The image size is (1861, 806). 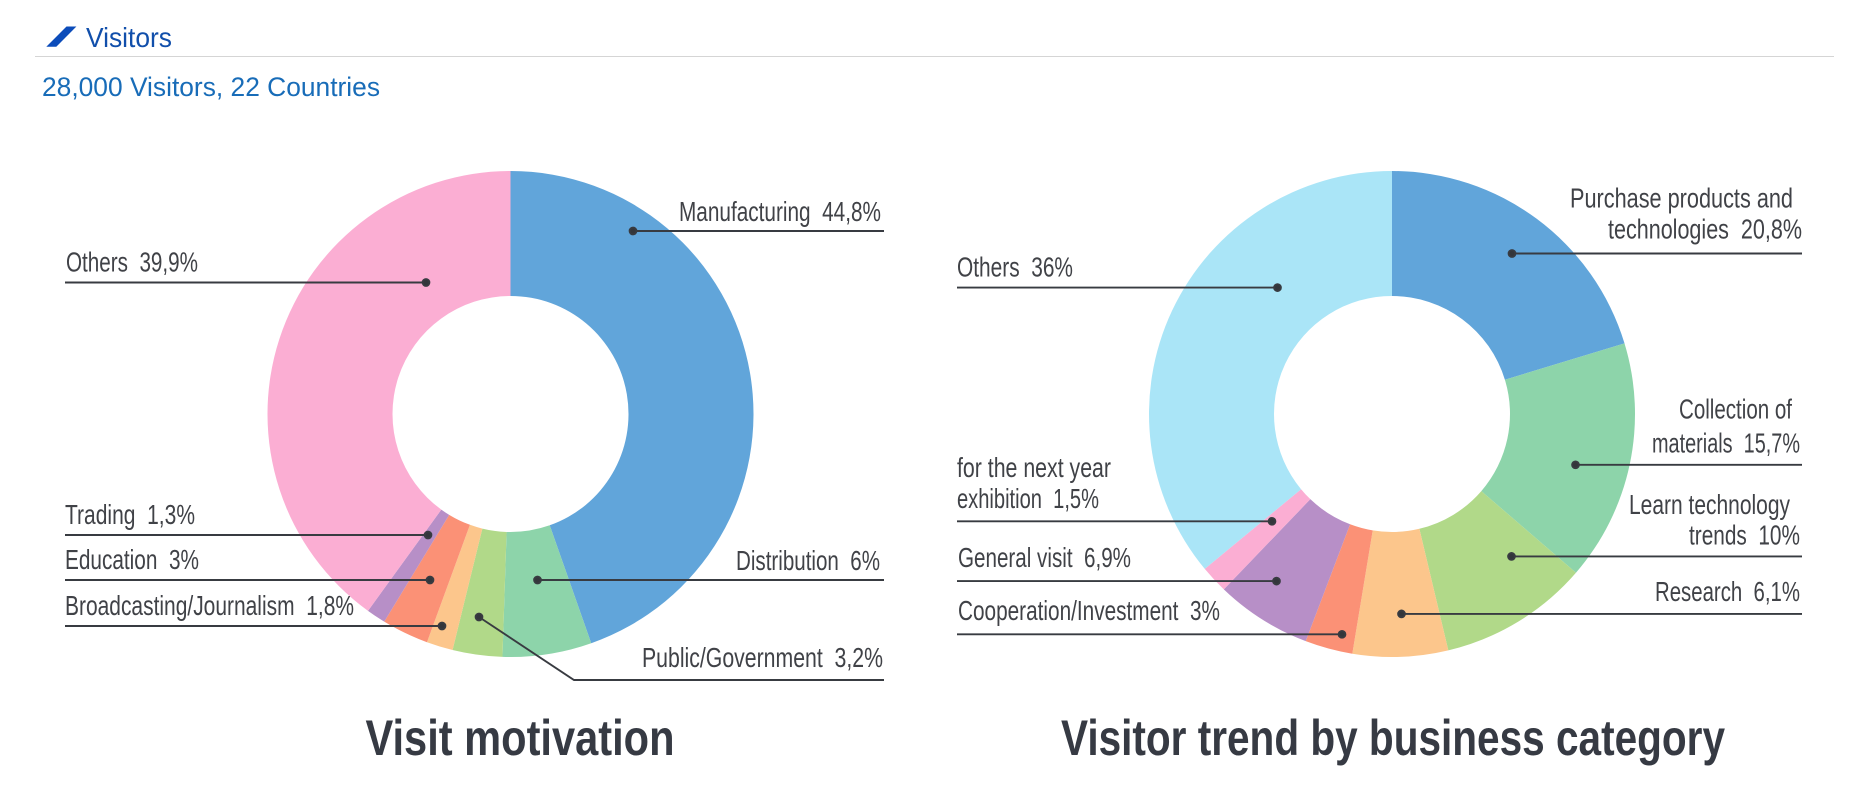 What do you see at coordinates (1034, 467) in the screenshot?
I see `svg-text: for the next year` at bounding box center [1034, 467].